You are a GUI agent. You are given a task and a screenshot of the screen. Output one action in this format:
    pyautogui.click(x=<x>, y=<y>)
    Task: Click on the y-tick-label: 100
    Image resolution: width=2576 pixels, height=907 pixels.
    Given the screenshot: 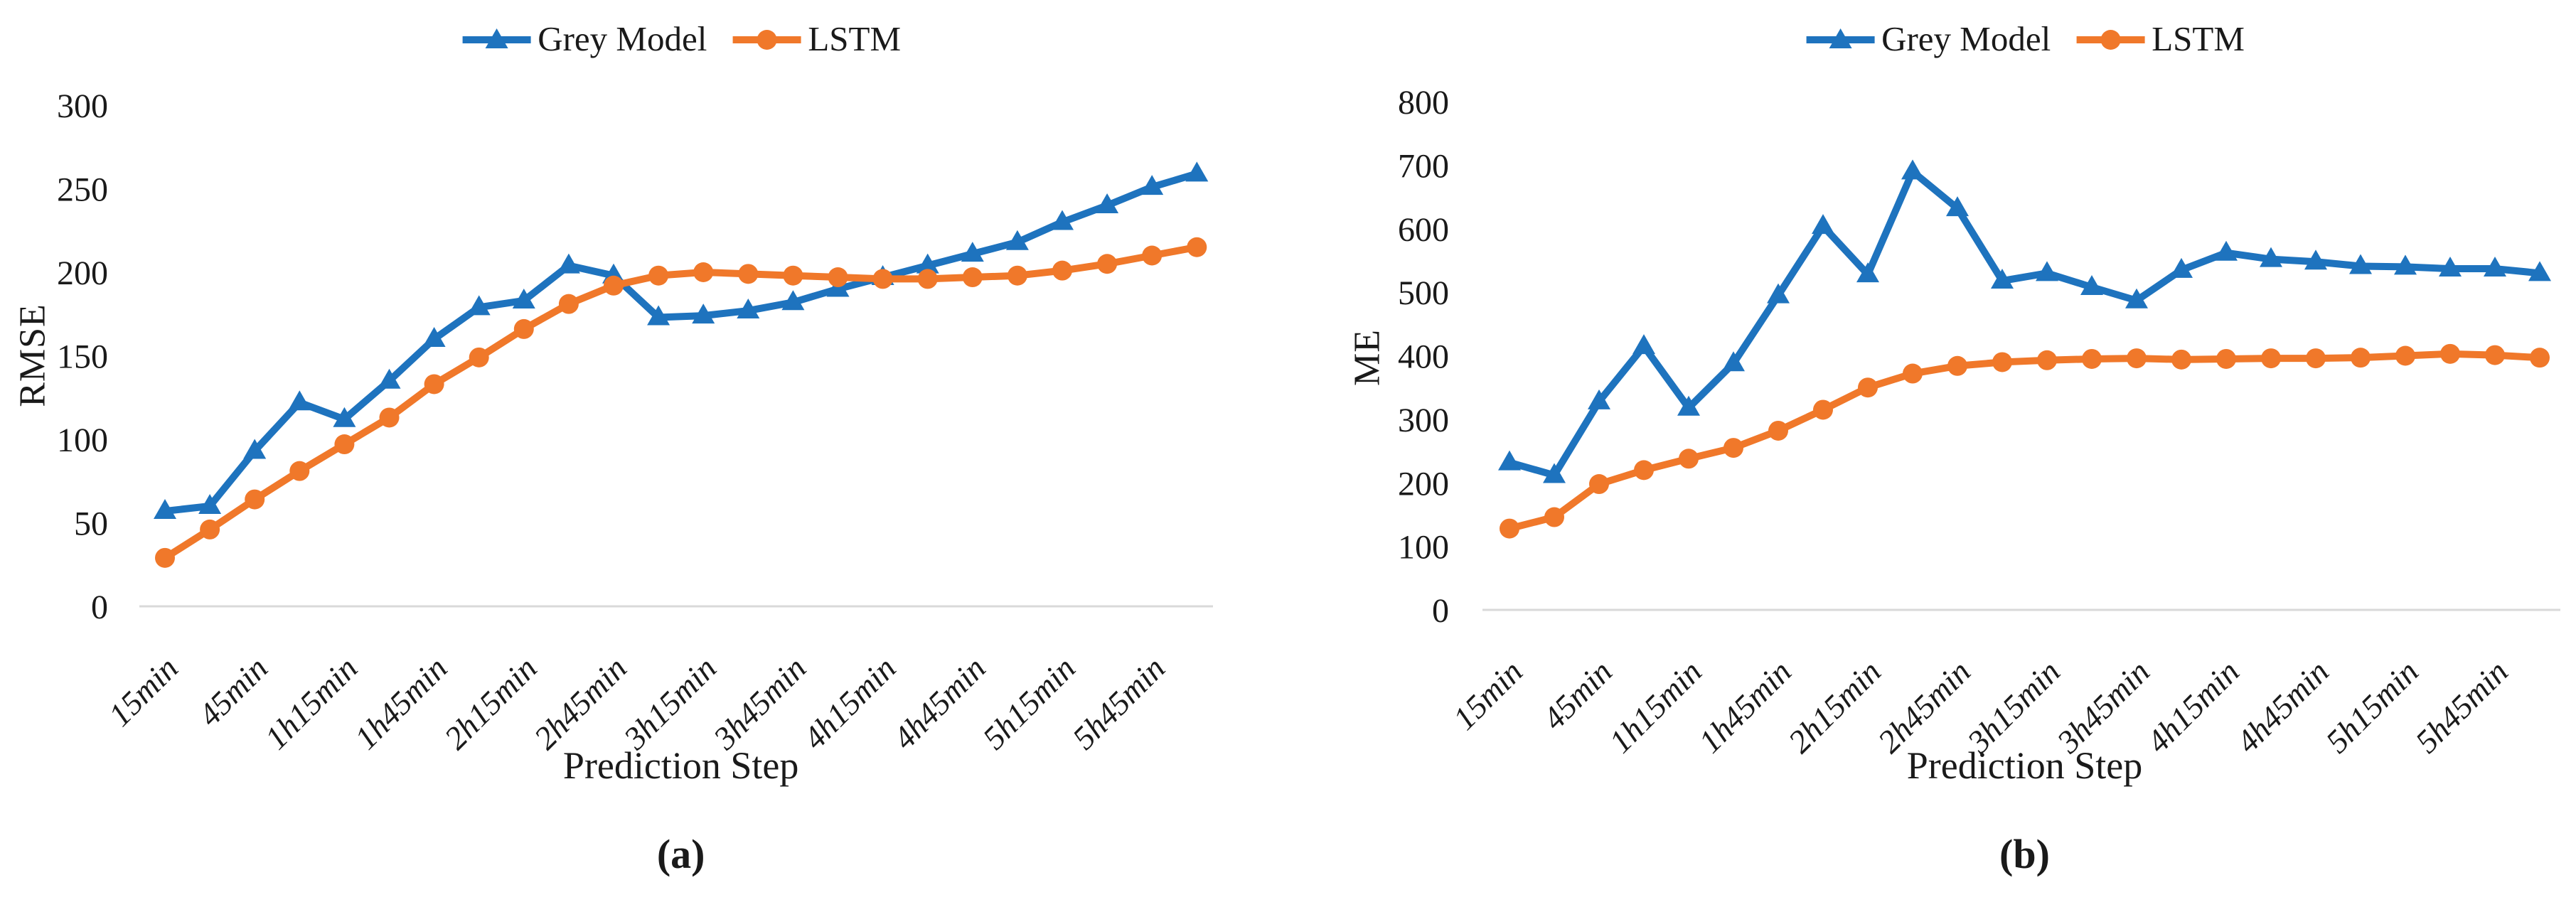 What is the action you would take?
    pyautogui.click(x=82, y=440)
    